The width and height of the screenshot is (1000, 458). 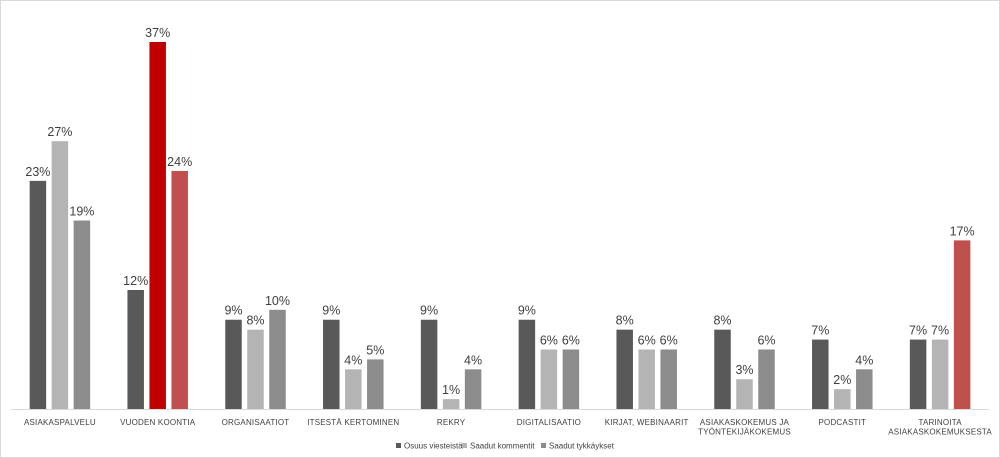 I want to click on data-label: 3%, so click(x=744, y=370).